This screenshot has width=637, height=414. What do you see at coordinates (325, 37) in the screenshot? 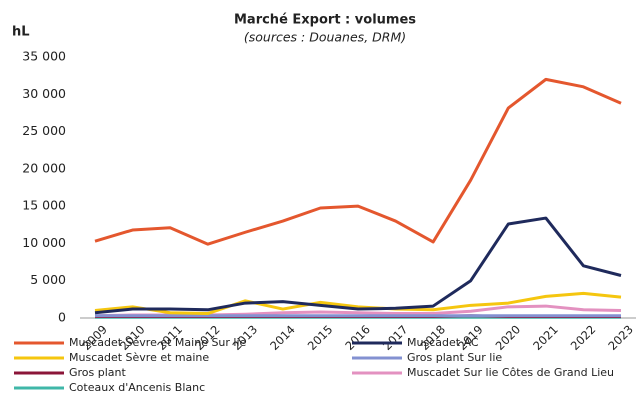
I see `chart-subtitle: (sources : Douanes, DRM)` at bounding box center [325, 37].